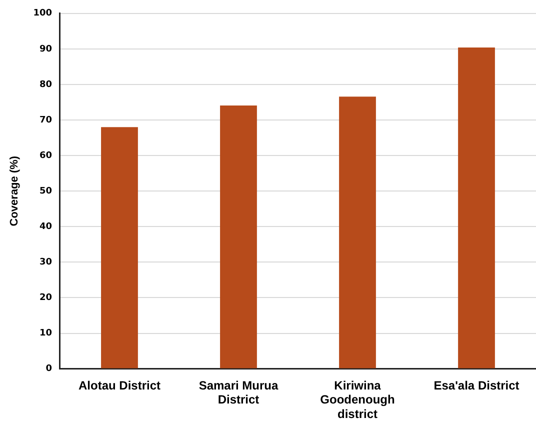  Describe the element at coordinates (45, 333) in the screenshot. I see `y-tick-label: 10` at that location.